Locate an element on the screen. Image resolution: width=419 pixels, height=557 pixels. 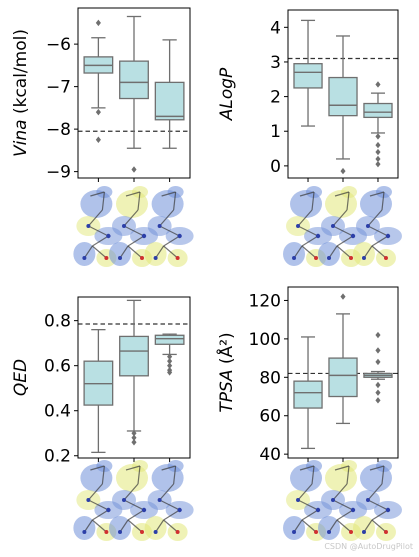
y-tick-label: 100 is located at coordinates (265, 340).